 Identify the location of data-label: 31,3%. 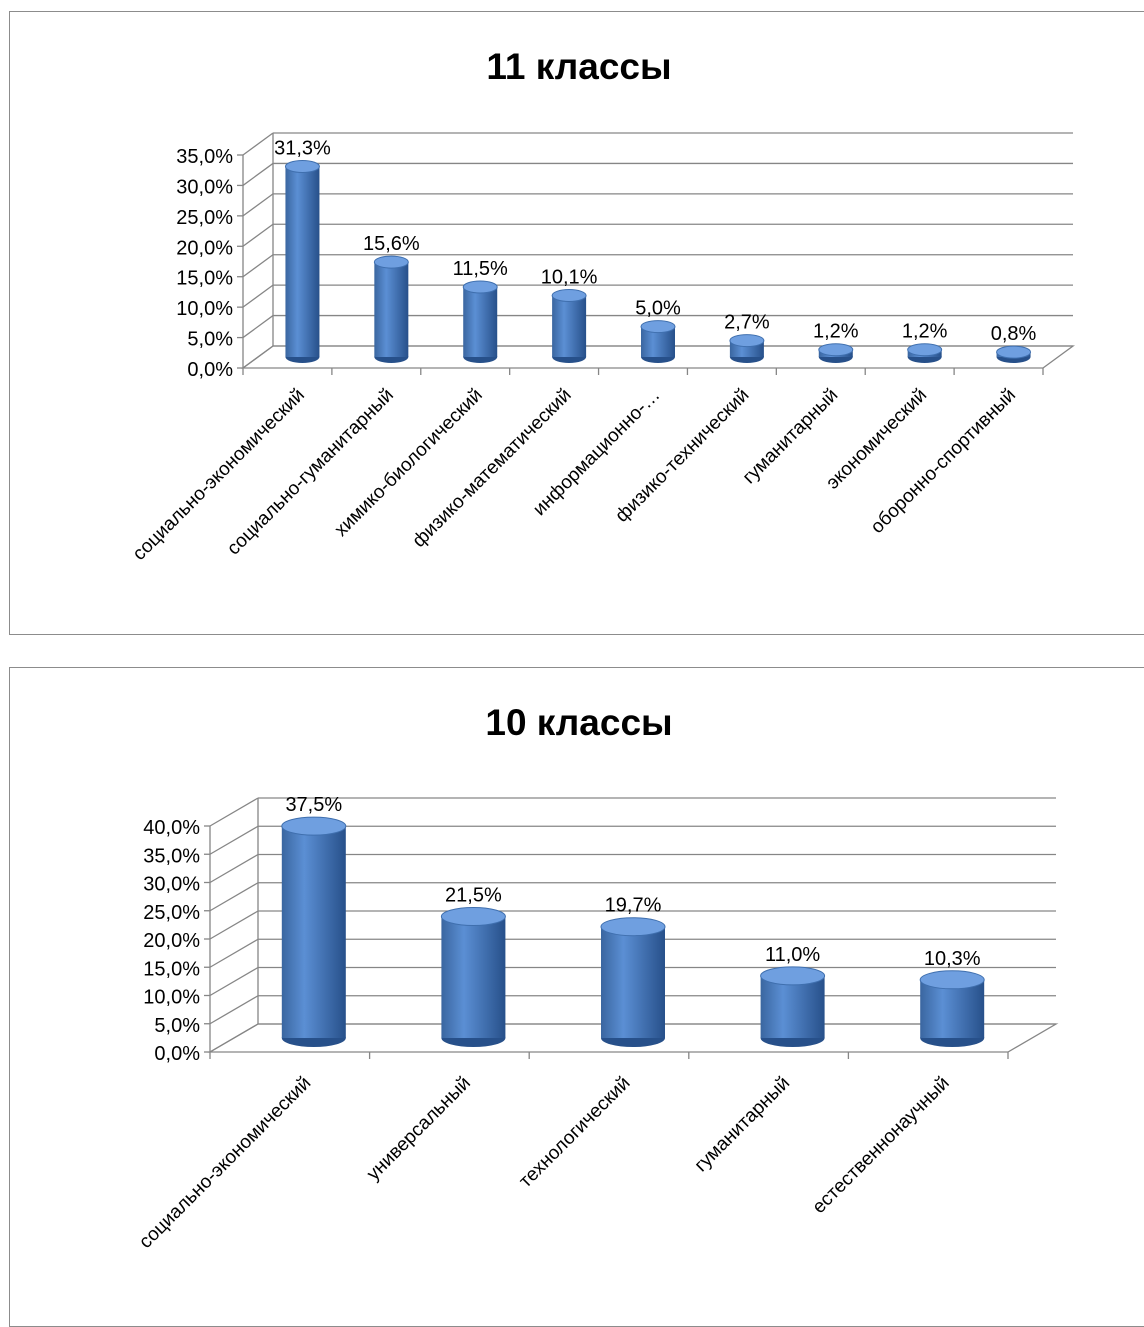
(302, 149).